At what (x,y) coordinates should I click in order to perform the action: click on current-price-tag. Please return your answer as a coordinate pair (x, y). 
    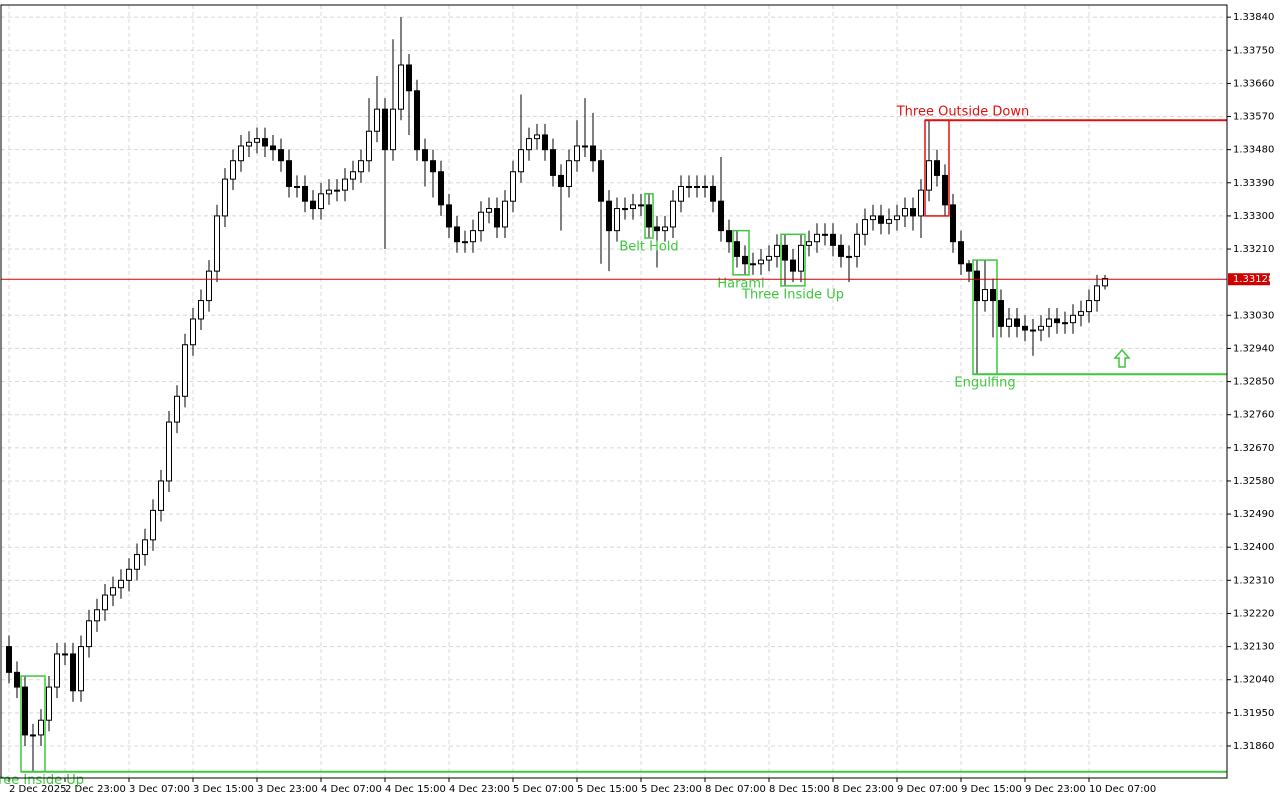
    Looking at the image, I should click on (1249, 279).